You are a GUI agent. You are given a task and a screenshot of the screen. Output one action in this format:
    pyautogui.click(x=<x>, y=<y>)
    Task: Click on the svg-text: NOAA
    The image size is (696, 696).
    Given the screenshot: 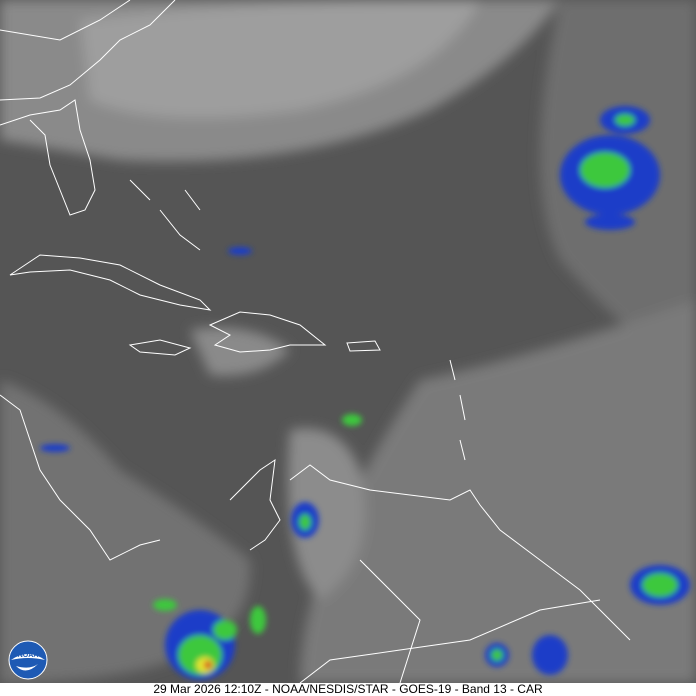 What is the action you would take?
    pyautogui.click(x=28, y=655)
    